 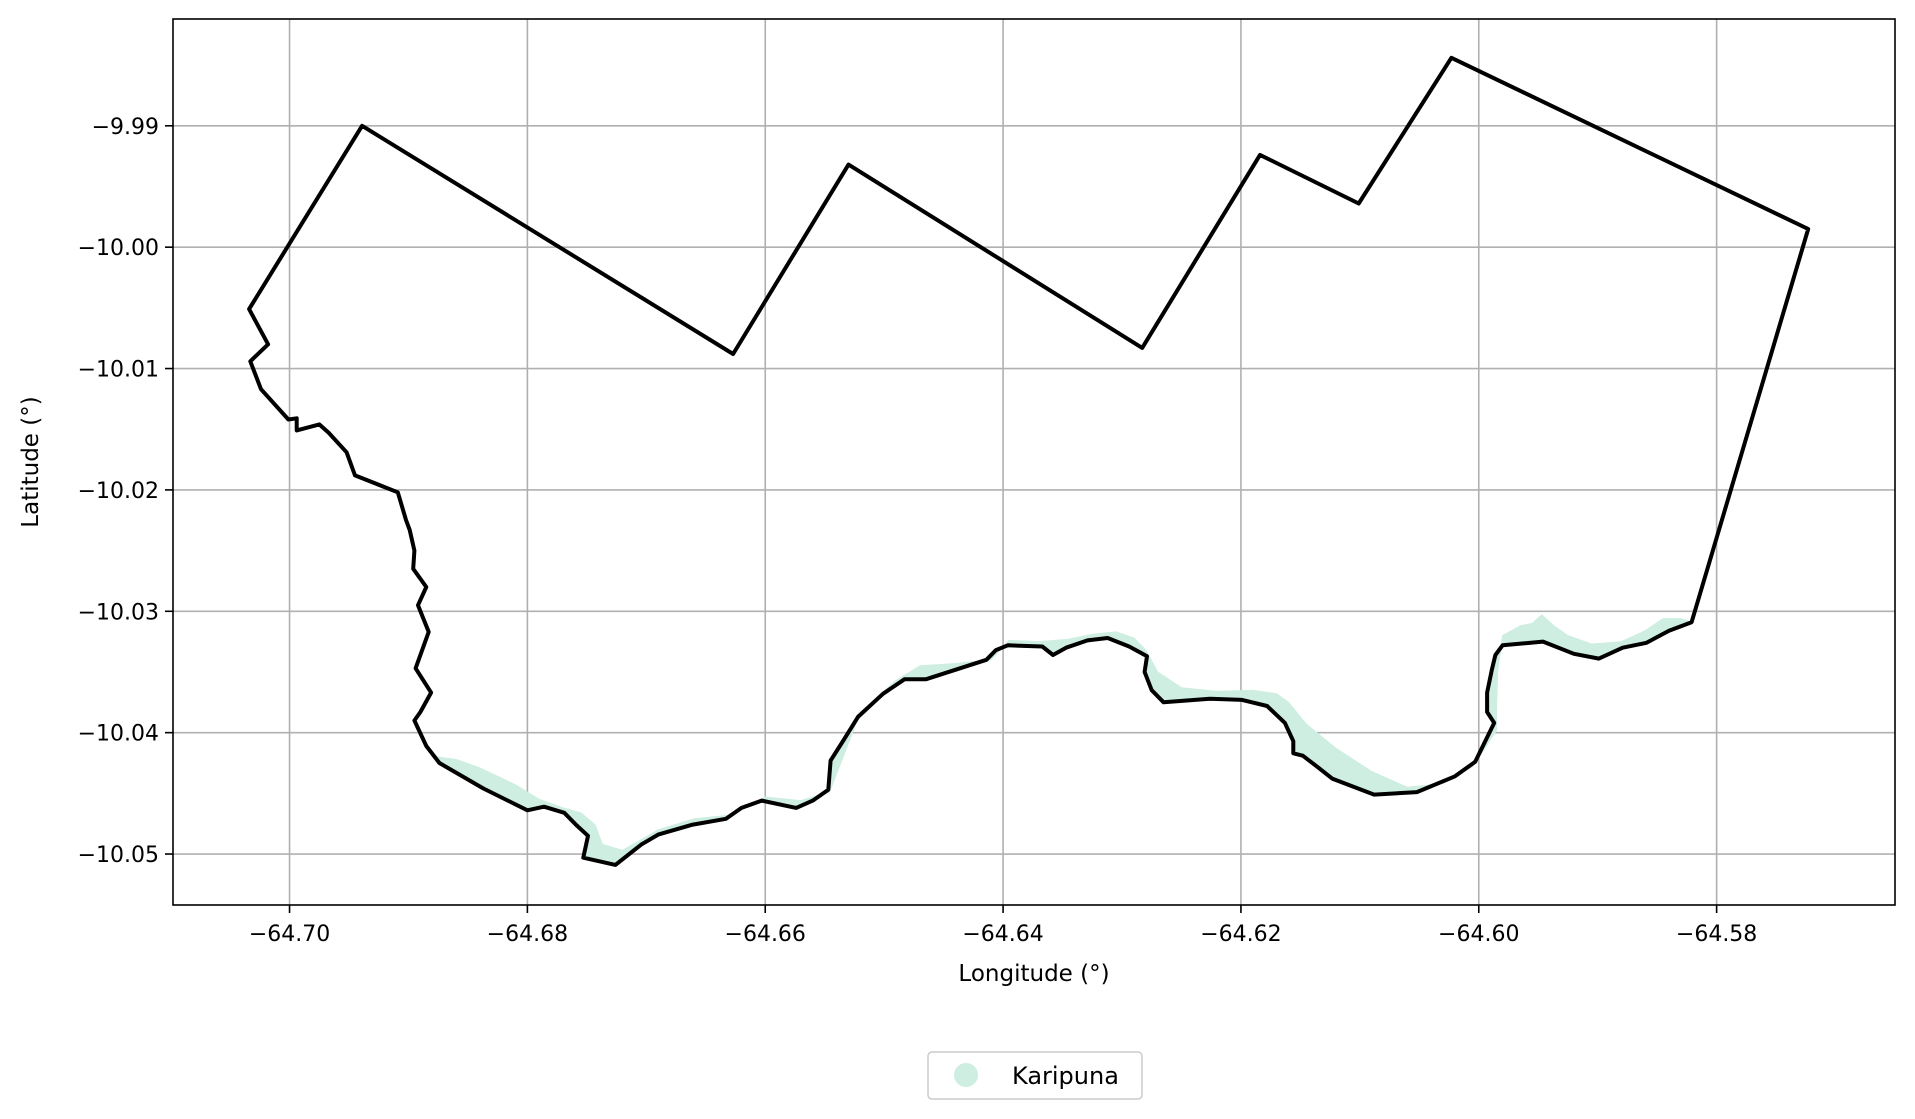 I want to click on y-tick-label: −10.05, so click(x=118, y=855).